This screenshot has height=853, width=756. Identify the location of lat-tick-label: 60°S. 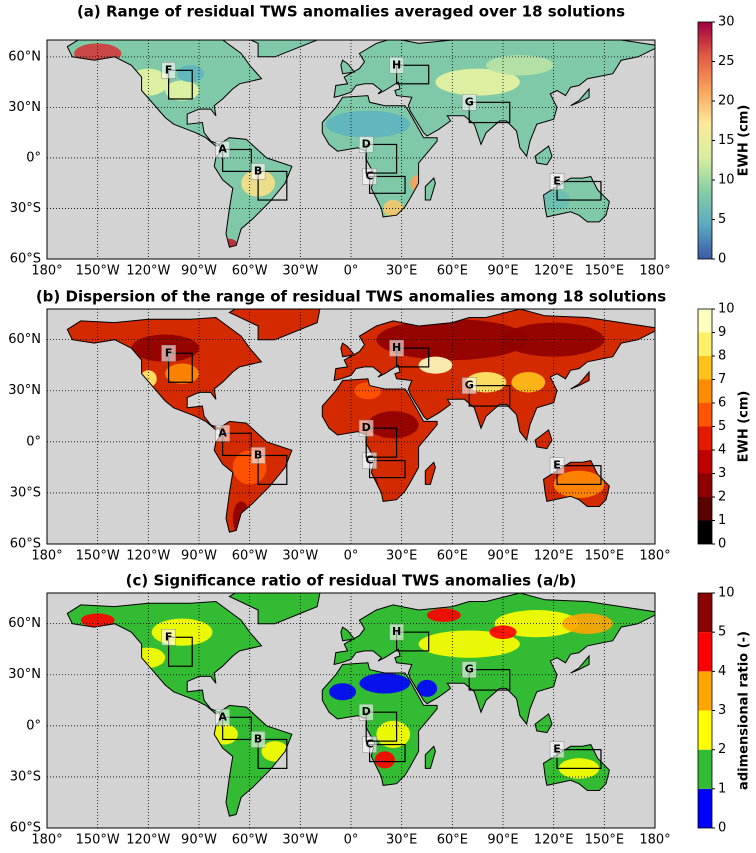
(25, 259).